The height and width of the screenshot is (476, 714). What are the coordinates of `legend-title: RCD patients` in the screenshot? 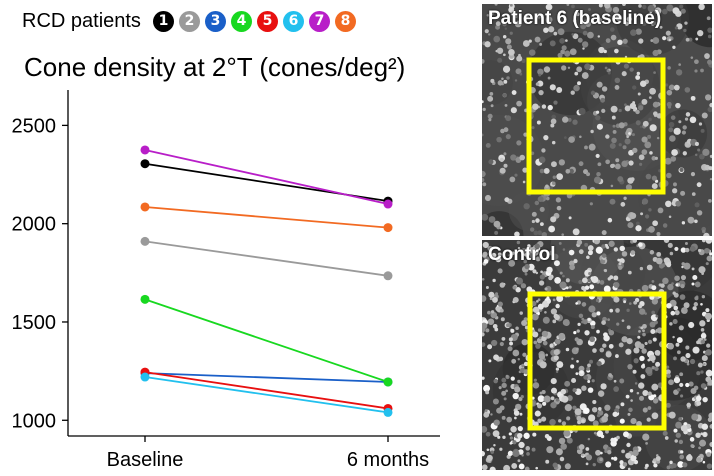 It's located at (81, 20).